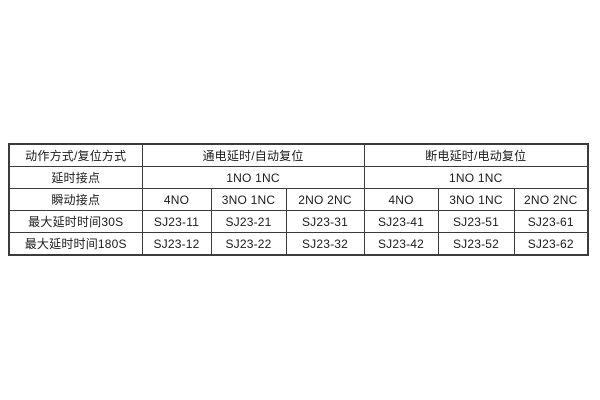 Image resolution: width=600 pixels, height=400 pixels. What do you see at coordinates (551, 221) in the screenshot?
I see `model-sj23-61: SJ23-61` at bounding box center [551, 221].